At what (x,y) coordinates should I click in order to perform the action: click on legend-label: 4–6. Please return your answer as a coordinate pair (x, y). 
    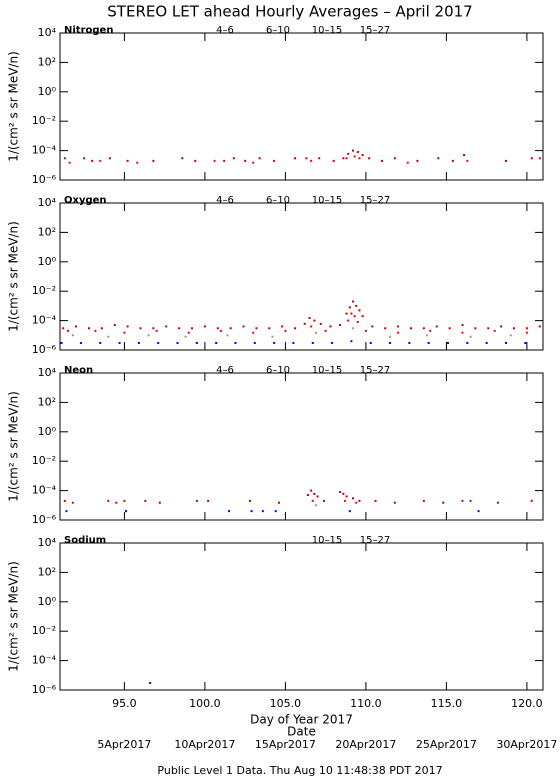
    Looking at the image, I should click on (225, 370).